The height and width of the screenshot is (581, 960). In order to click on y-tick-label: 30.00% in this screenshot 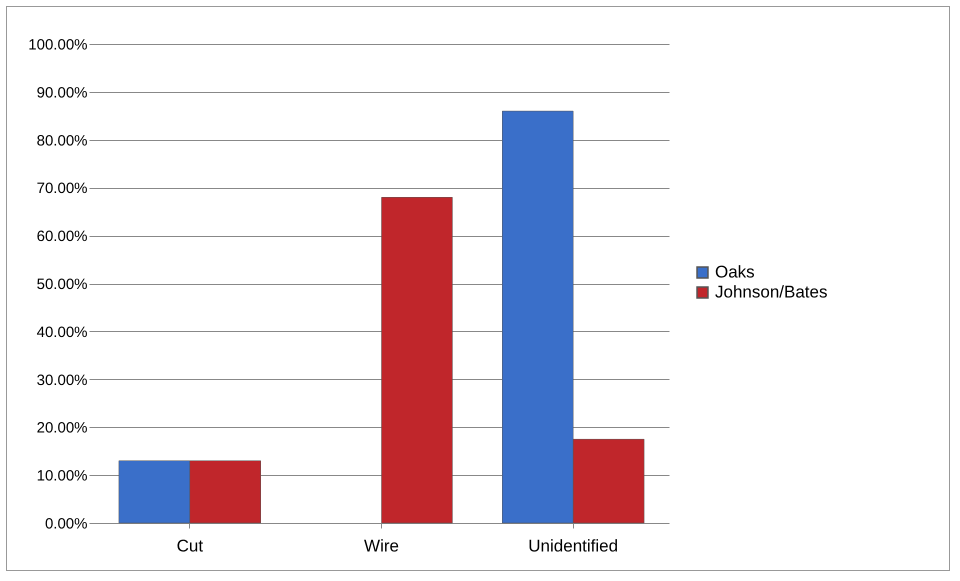, I will do `click(62, 380)`.